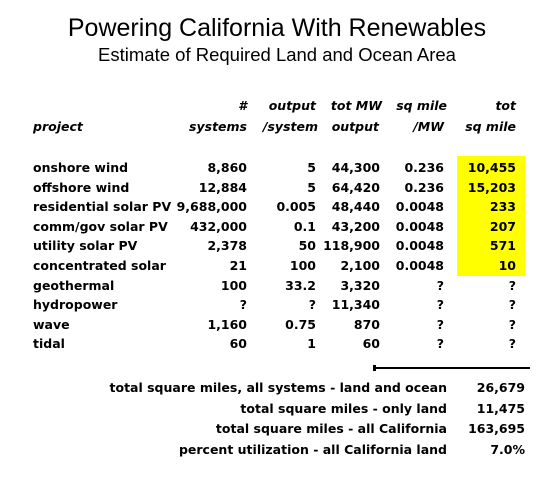  What do you see at coordinates (75, 305) in the screenshot?
I see `cell-project: hydropower` at bounding box center [75, 305].